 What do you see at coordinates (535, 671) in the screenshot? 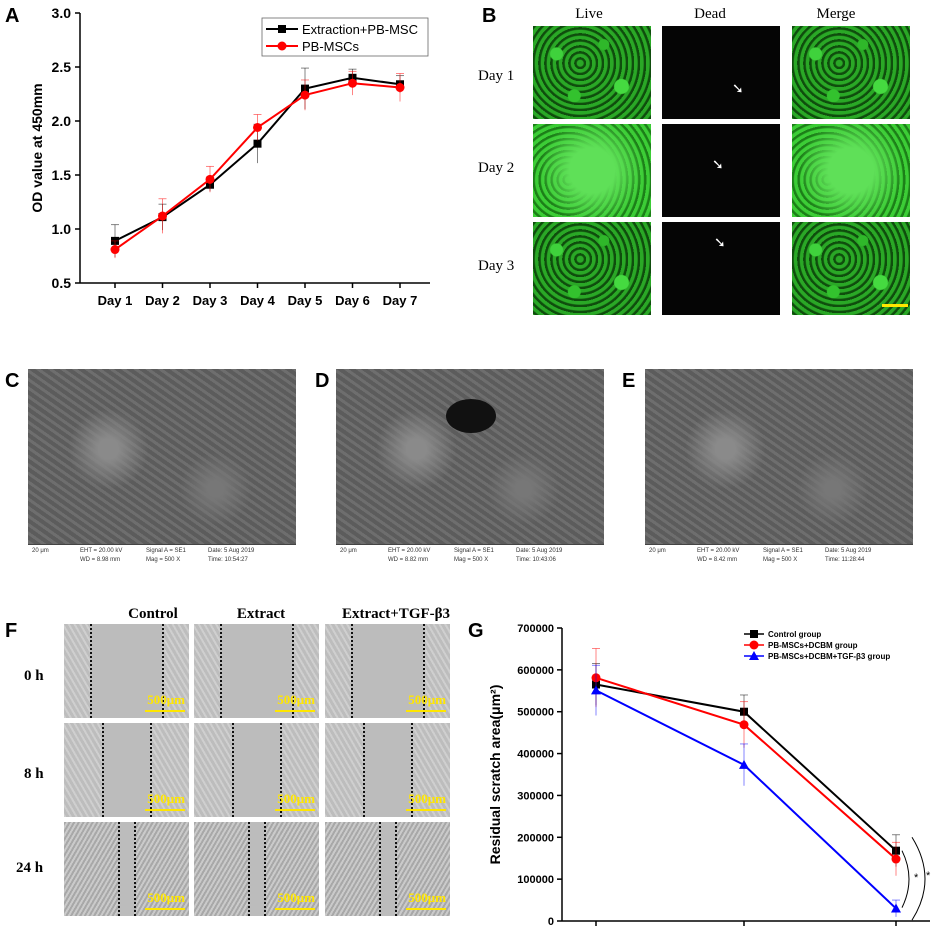
I see `y-tick-label: 600000` at bounding box center [535, 671].